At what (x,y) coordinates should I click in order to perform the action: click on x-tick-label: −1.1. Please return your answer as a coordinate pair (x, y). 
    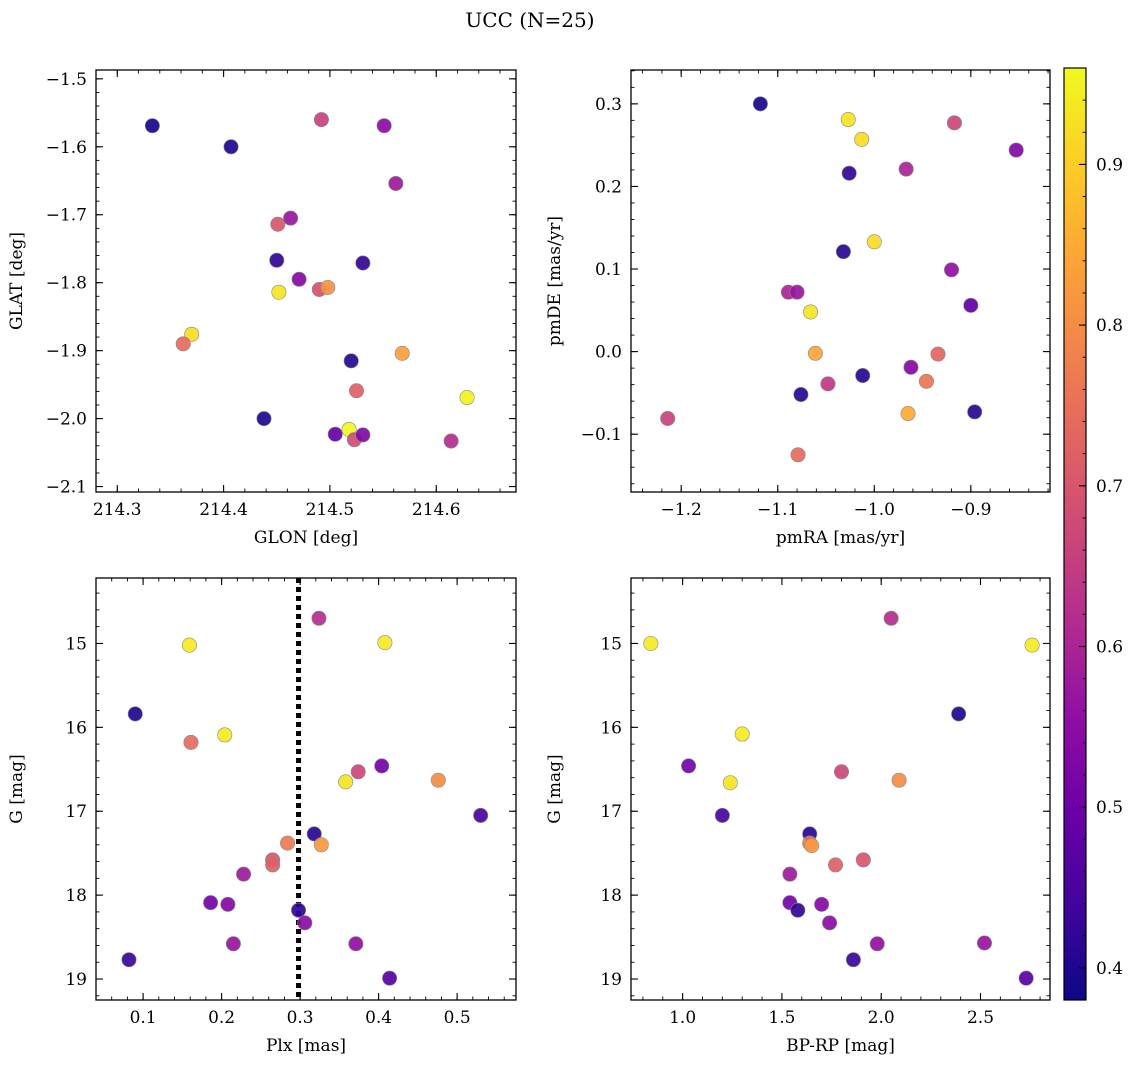
    Looking at the image, I should click on (777, 510).